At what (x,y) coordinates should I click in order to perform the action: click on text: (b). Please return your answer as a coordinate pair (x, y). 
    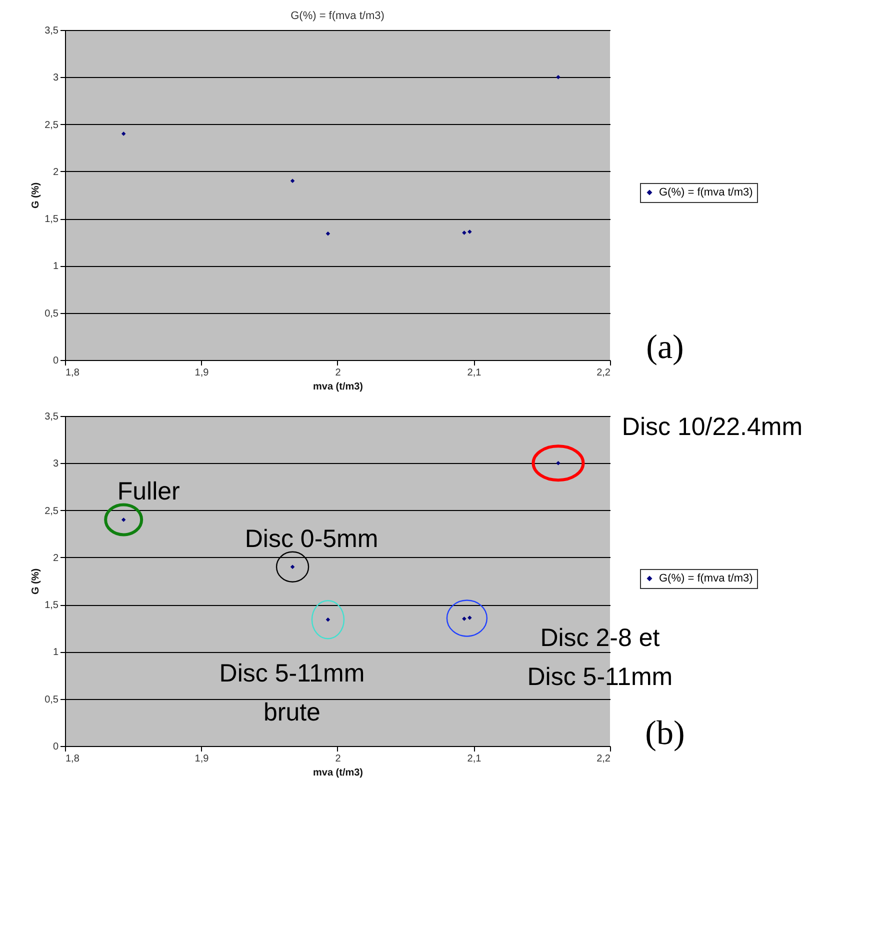
    Looking at the image, I should click on (665, 733).